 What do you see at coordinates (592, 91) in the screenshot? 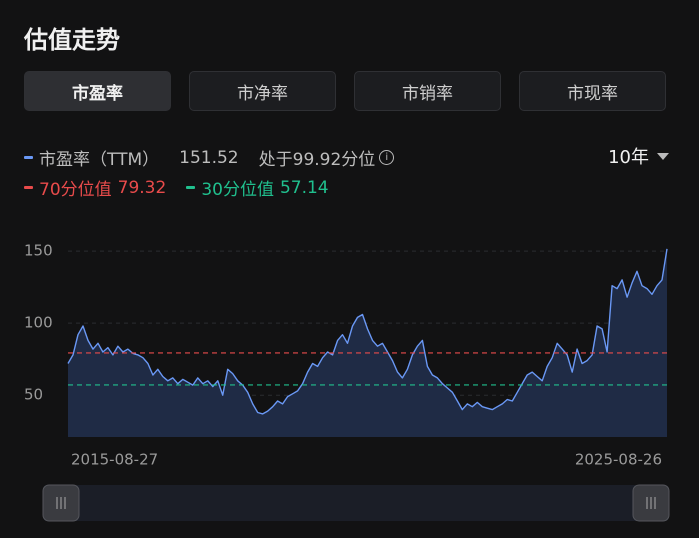
I see `tab: 市现率` at bounding box center [592, 91].